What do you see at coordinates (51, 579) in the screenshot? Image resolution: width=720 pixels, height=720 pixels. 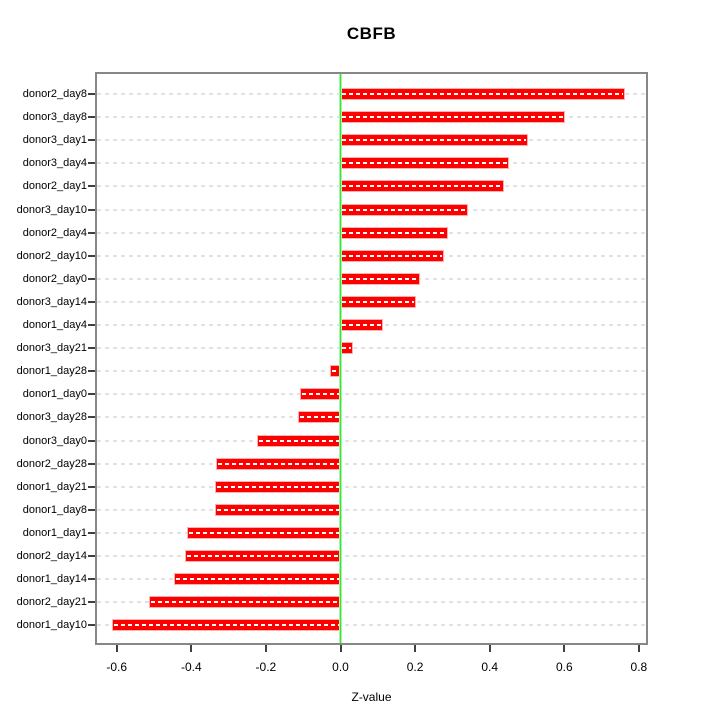 I see `y-axis-category-label: donor1_day14` at bounding box center [51, 579].